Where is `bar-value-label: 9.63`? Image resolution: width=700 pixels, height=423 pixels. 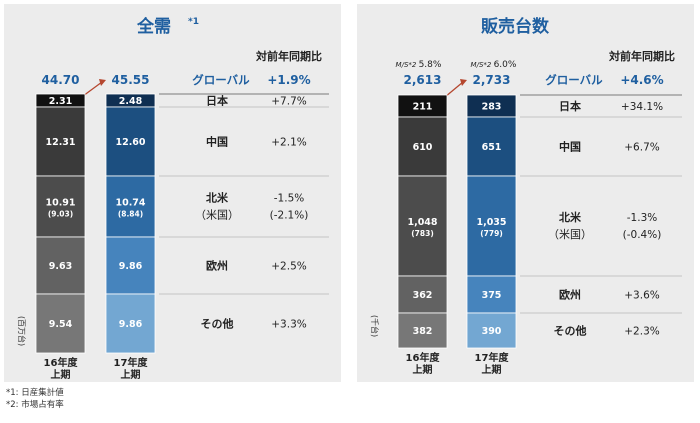
bar-value-label: 9.63 is located at coordinates (60, 266).